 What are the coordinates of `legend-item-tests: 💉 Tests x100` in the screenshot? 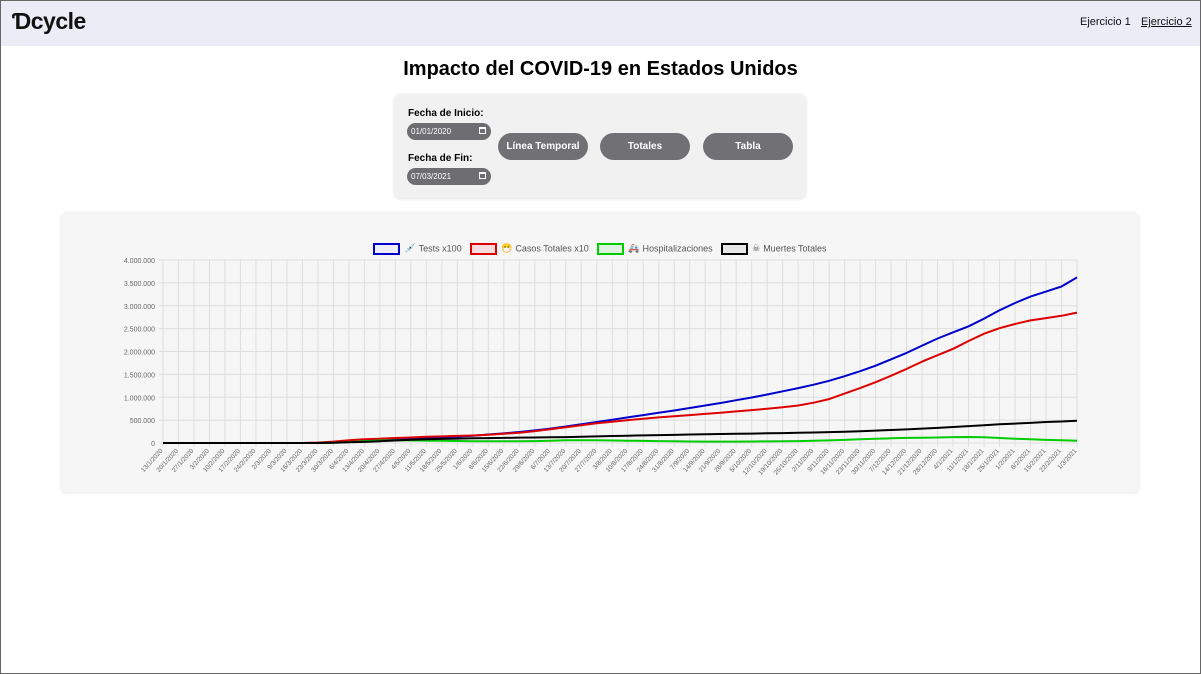 It's located at (417, 249).